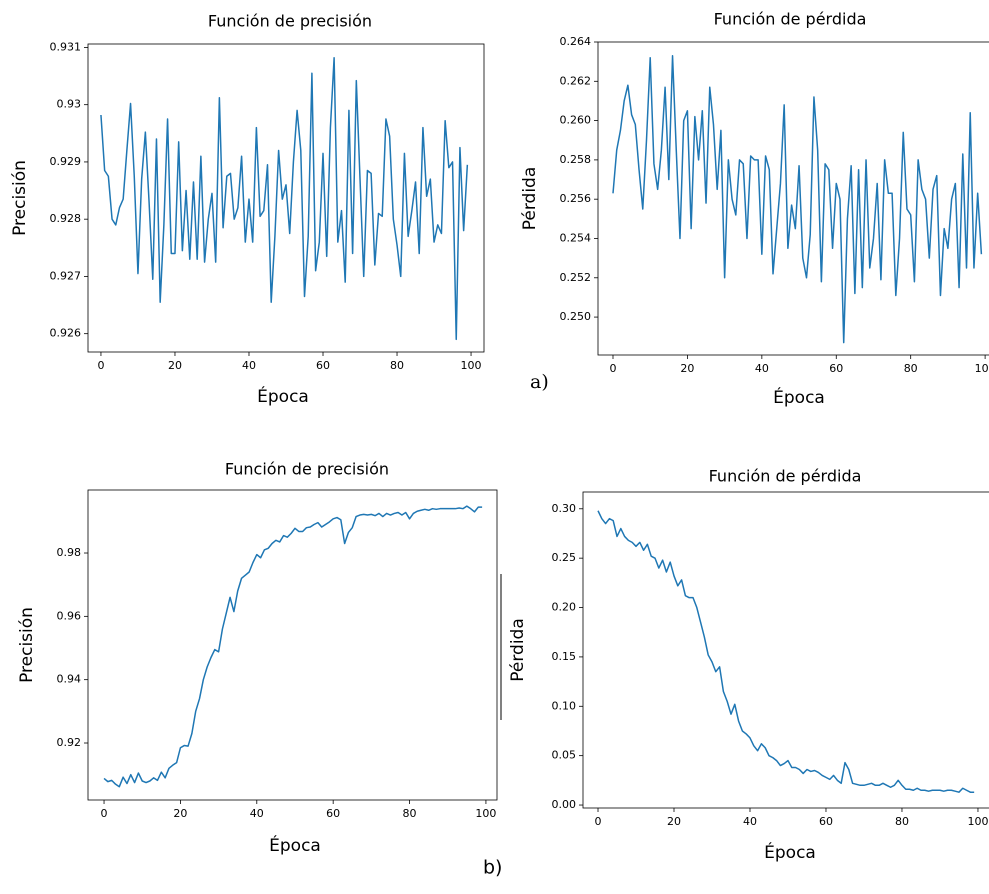 The width and height of the screenshot is (989, 894). Describe the element at coordinates (576, 316) in the screenshot. I see `y-tick-label: 0.250` at that location.